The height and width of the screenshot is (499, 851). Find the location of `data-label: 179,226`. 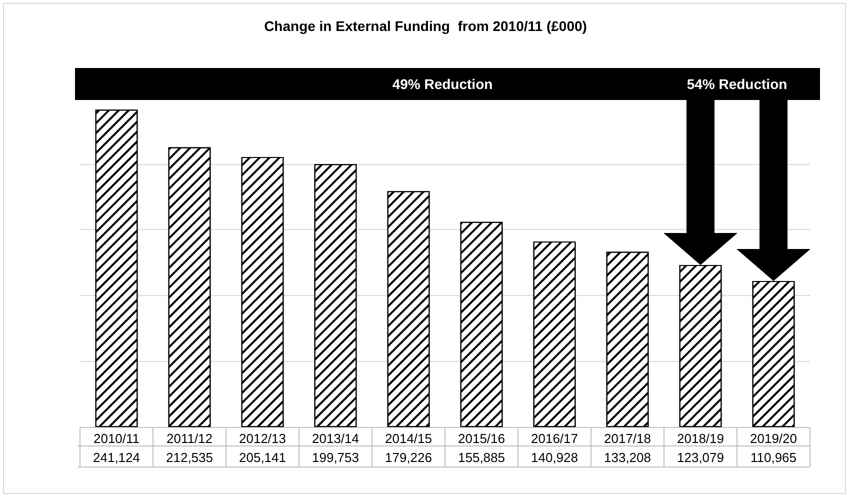

data-label: 179,226 is located at coordinates (408, 457).